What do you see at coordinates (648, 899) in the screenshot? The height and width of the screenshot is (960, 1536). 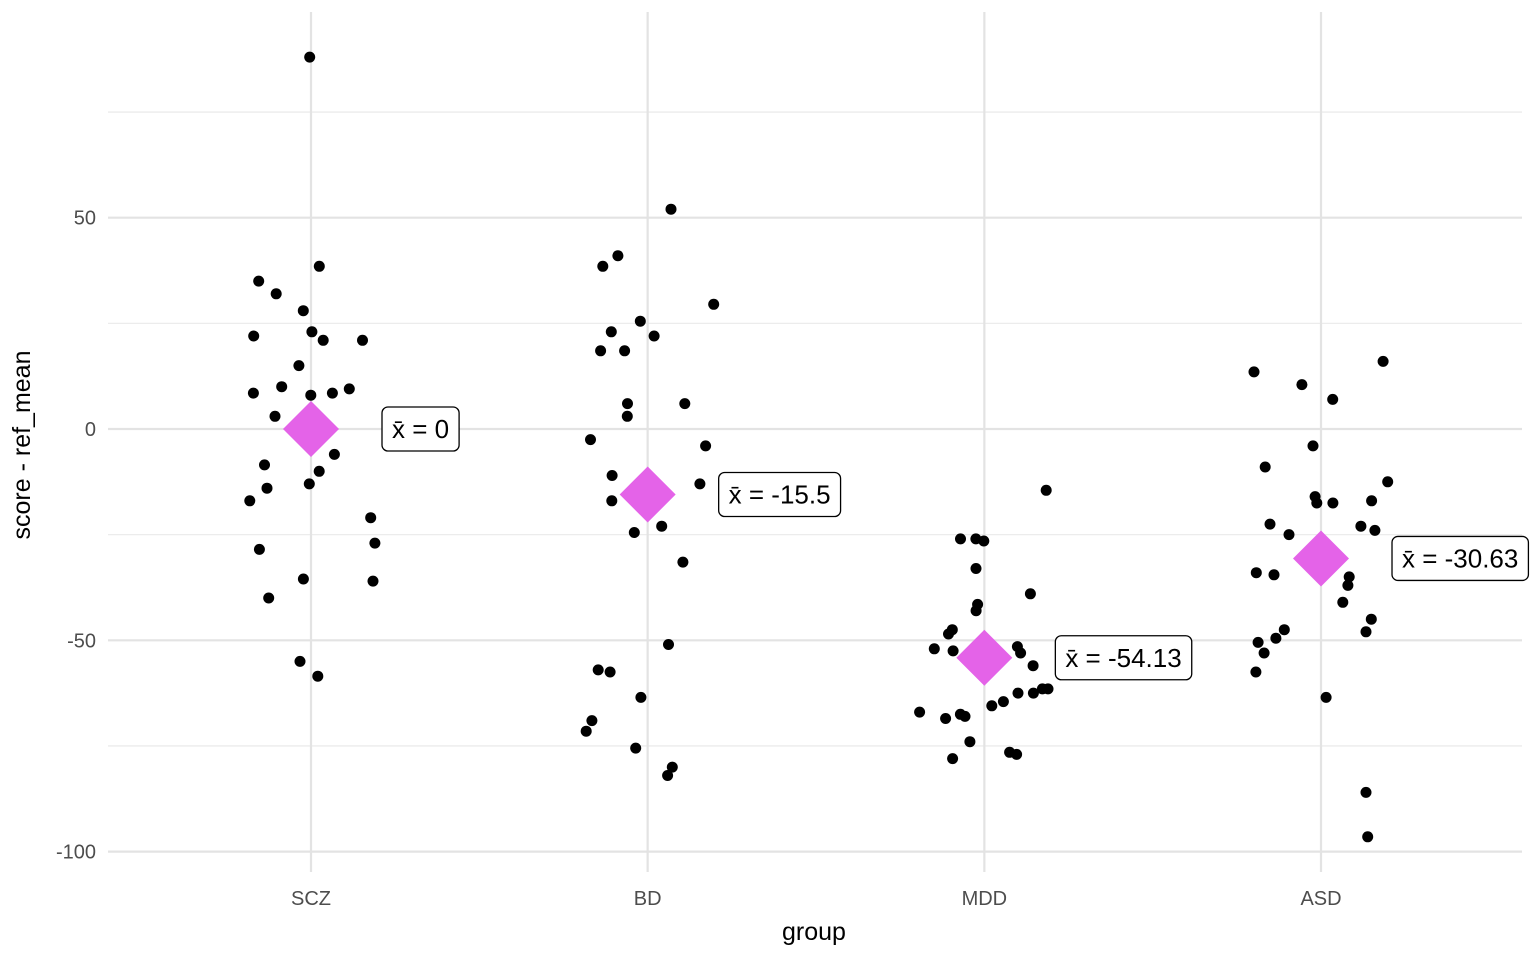 I see `x-tick-label: BD` at bounding box center [648, 899].